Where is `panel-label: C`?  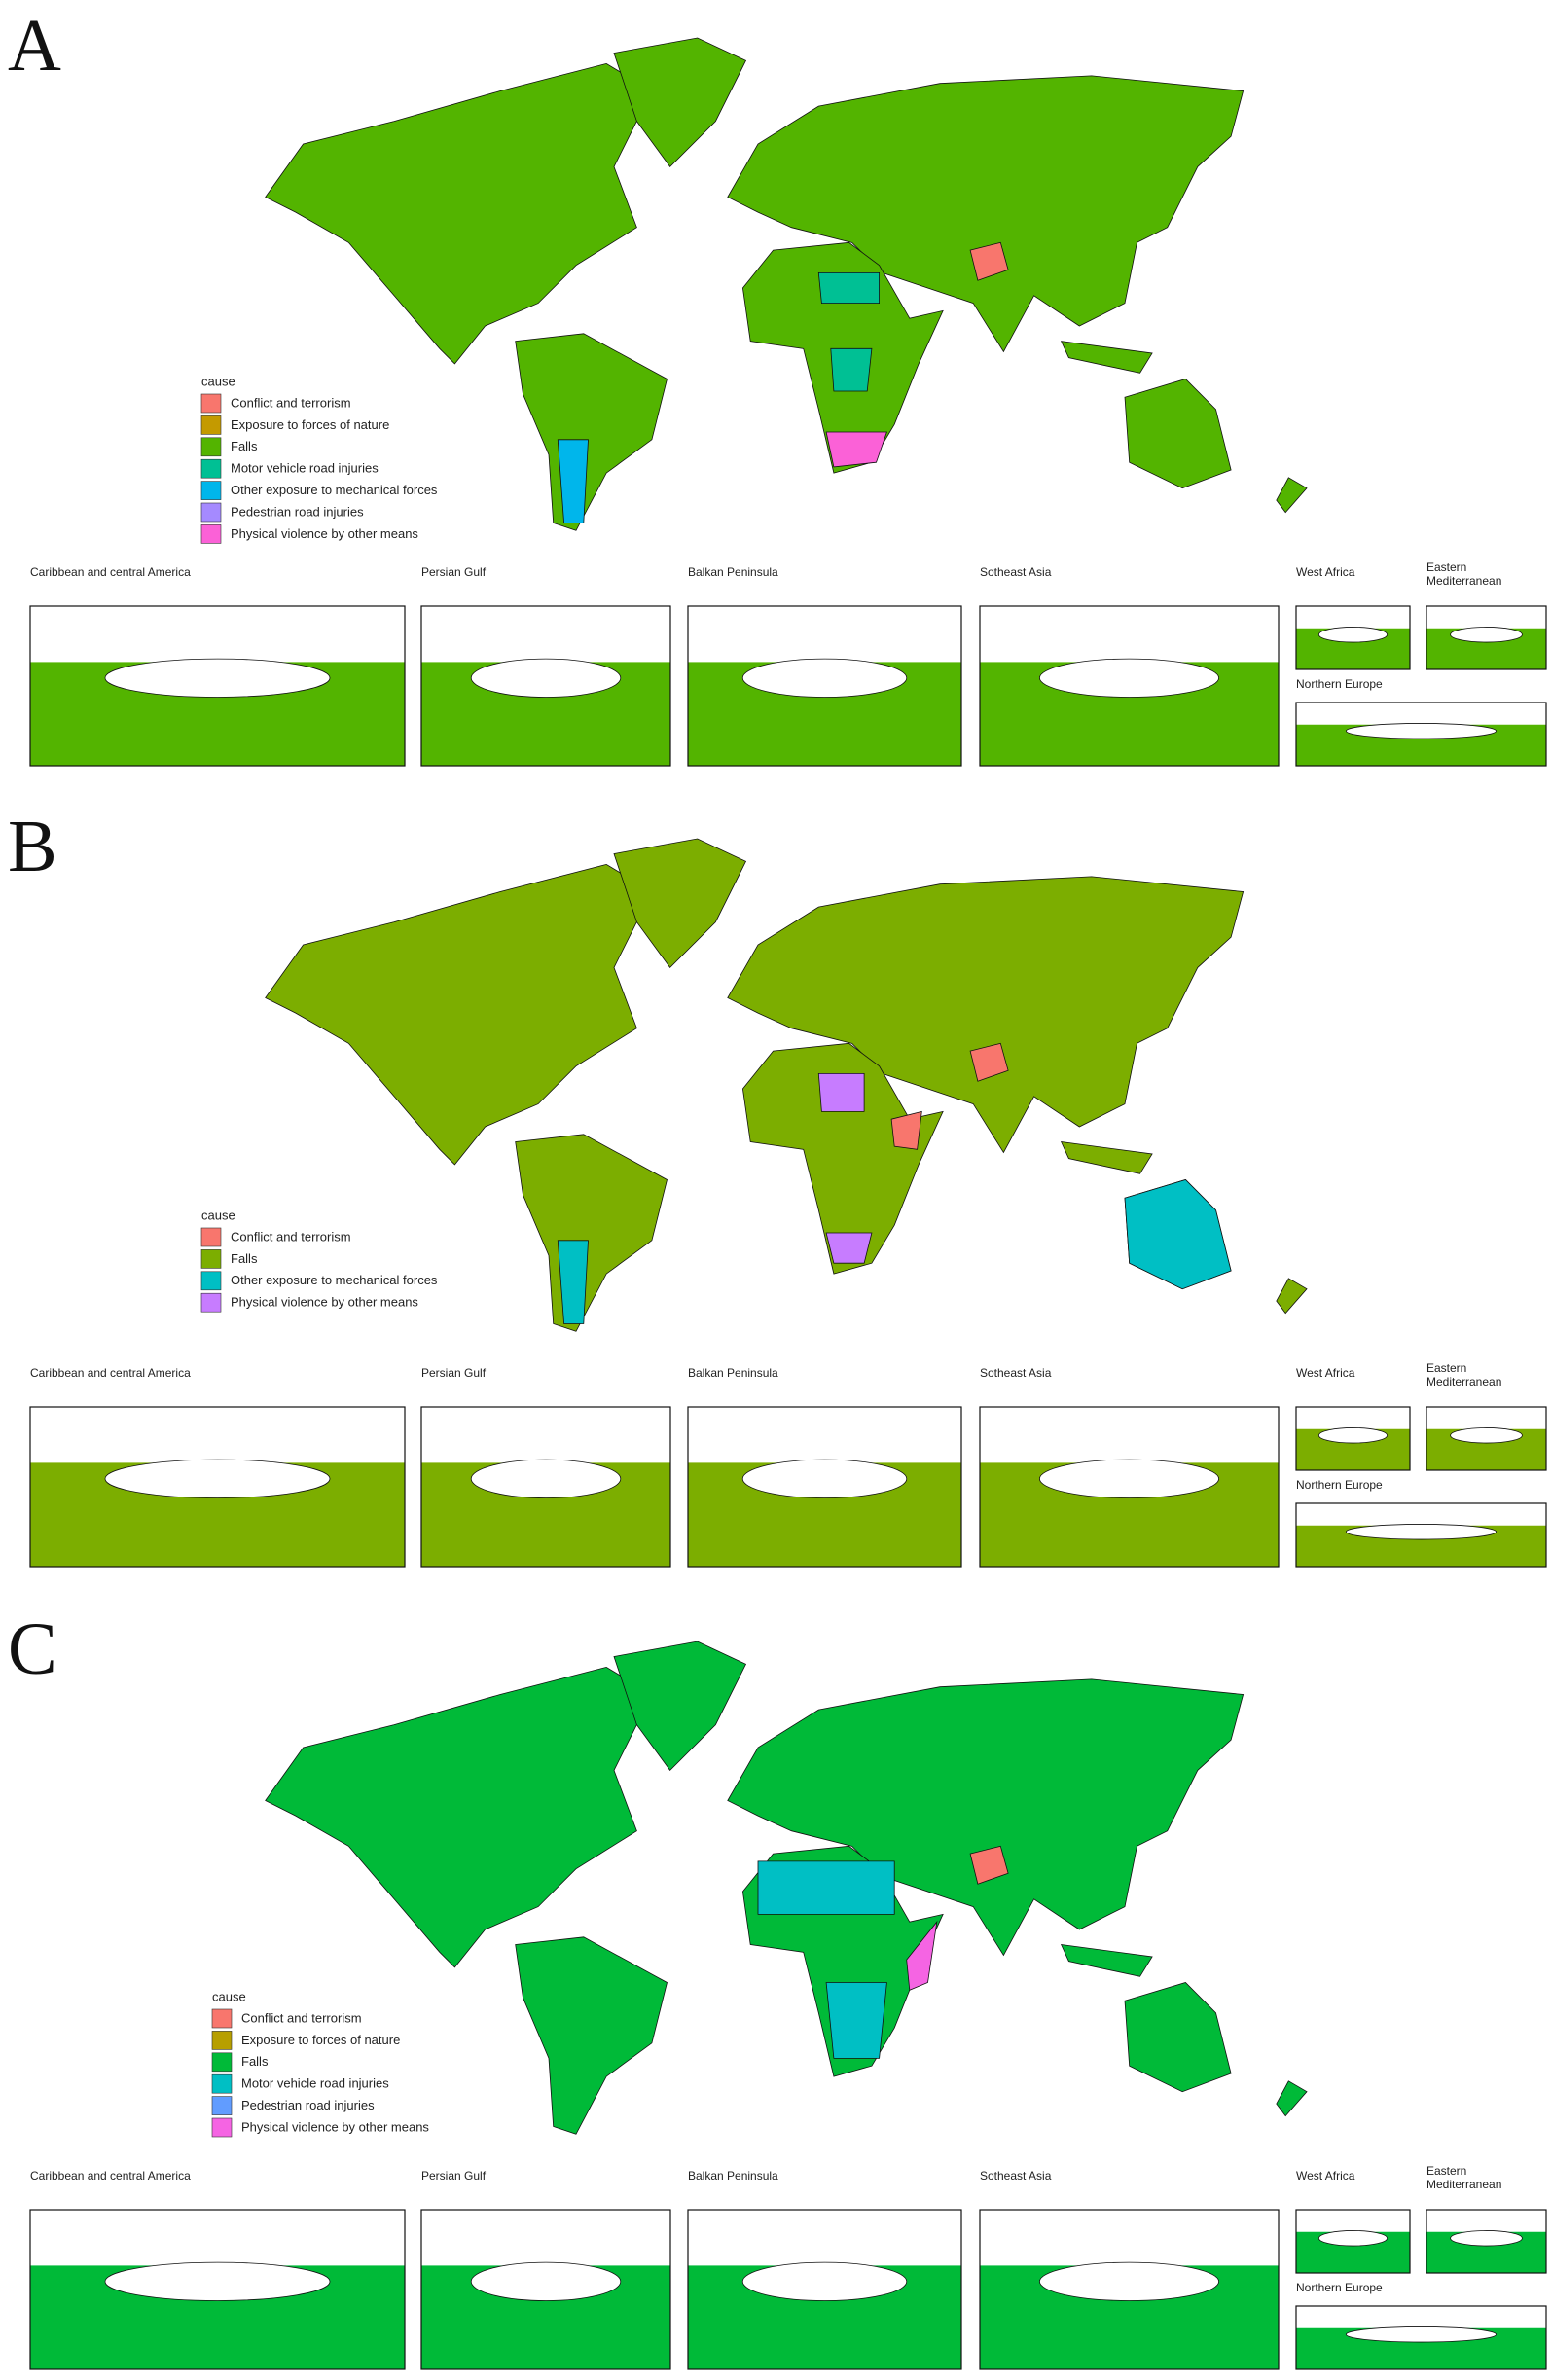 panel-label: C is located at coordinates (32, 1649).